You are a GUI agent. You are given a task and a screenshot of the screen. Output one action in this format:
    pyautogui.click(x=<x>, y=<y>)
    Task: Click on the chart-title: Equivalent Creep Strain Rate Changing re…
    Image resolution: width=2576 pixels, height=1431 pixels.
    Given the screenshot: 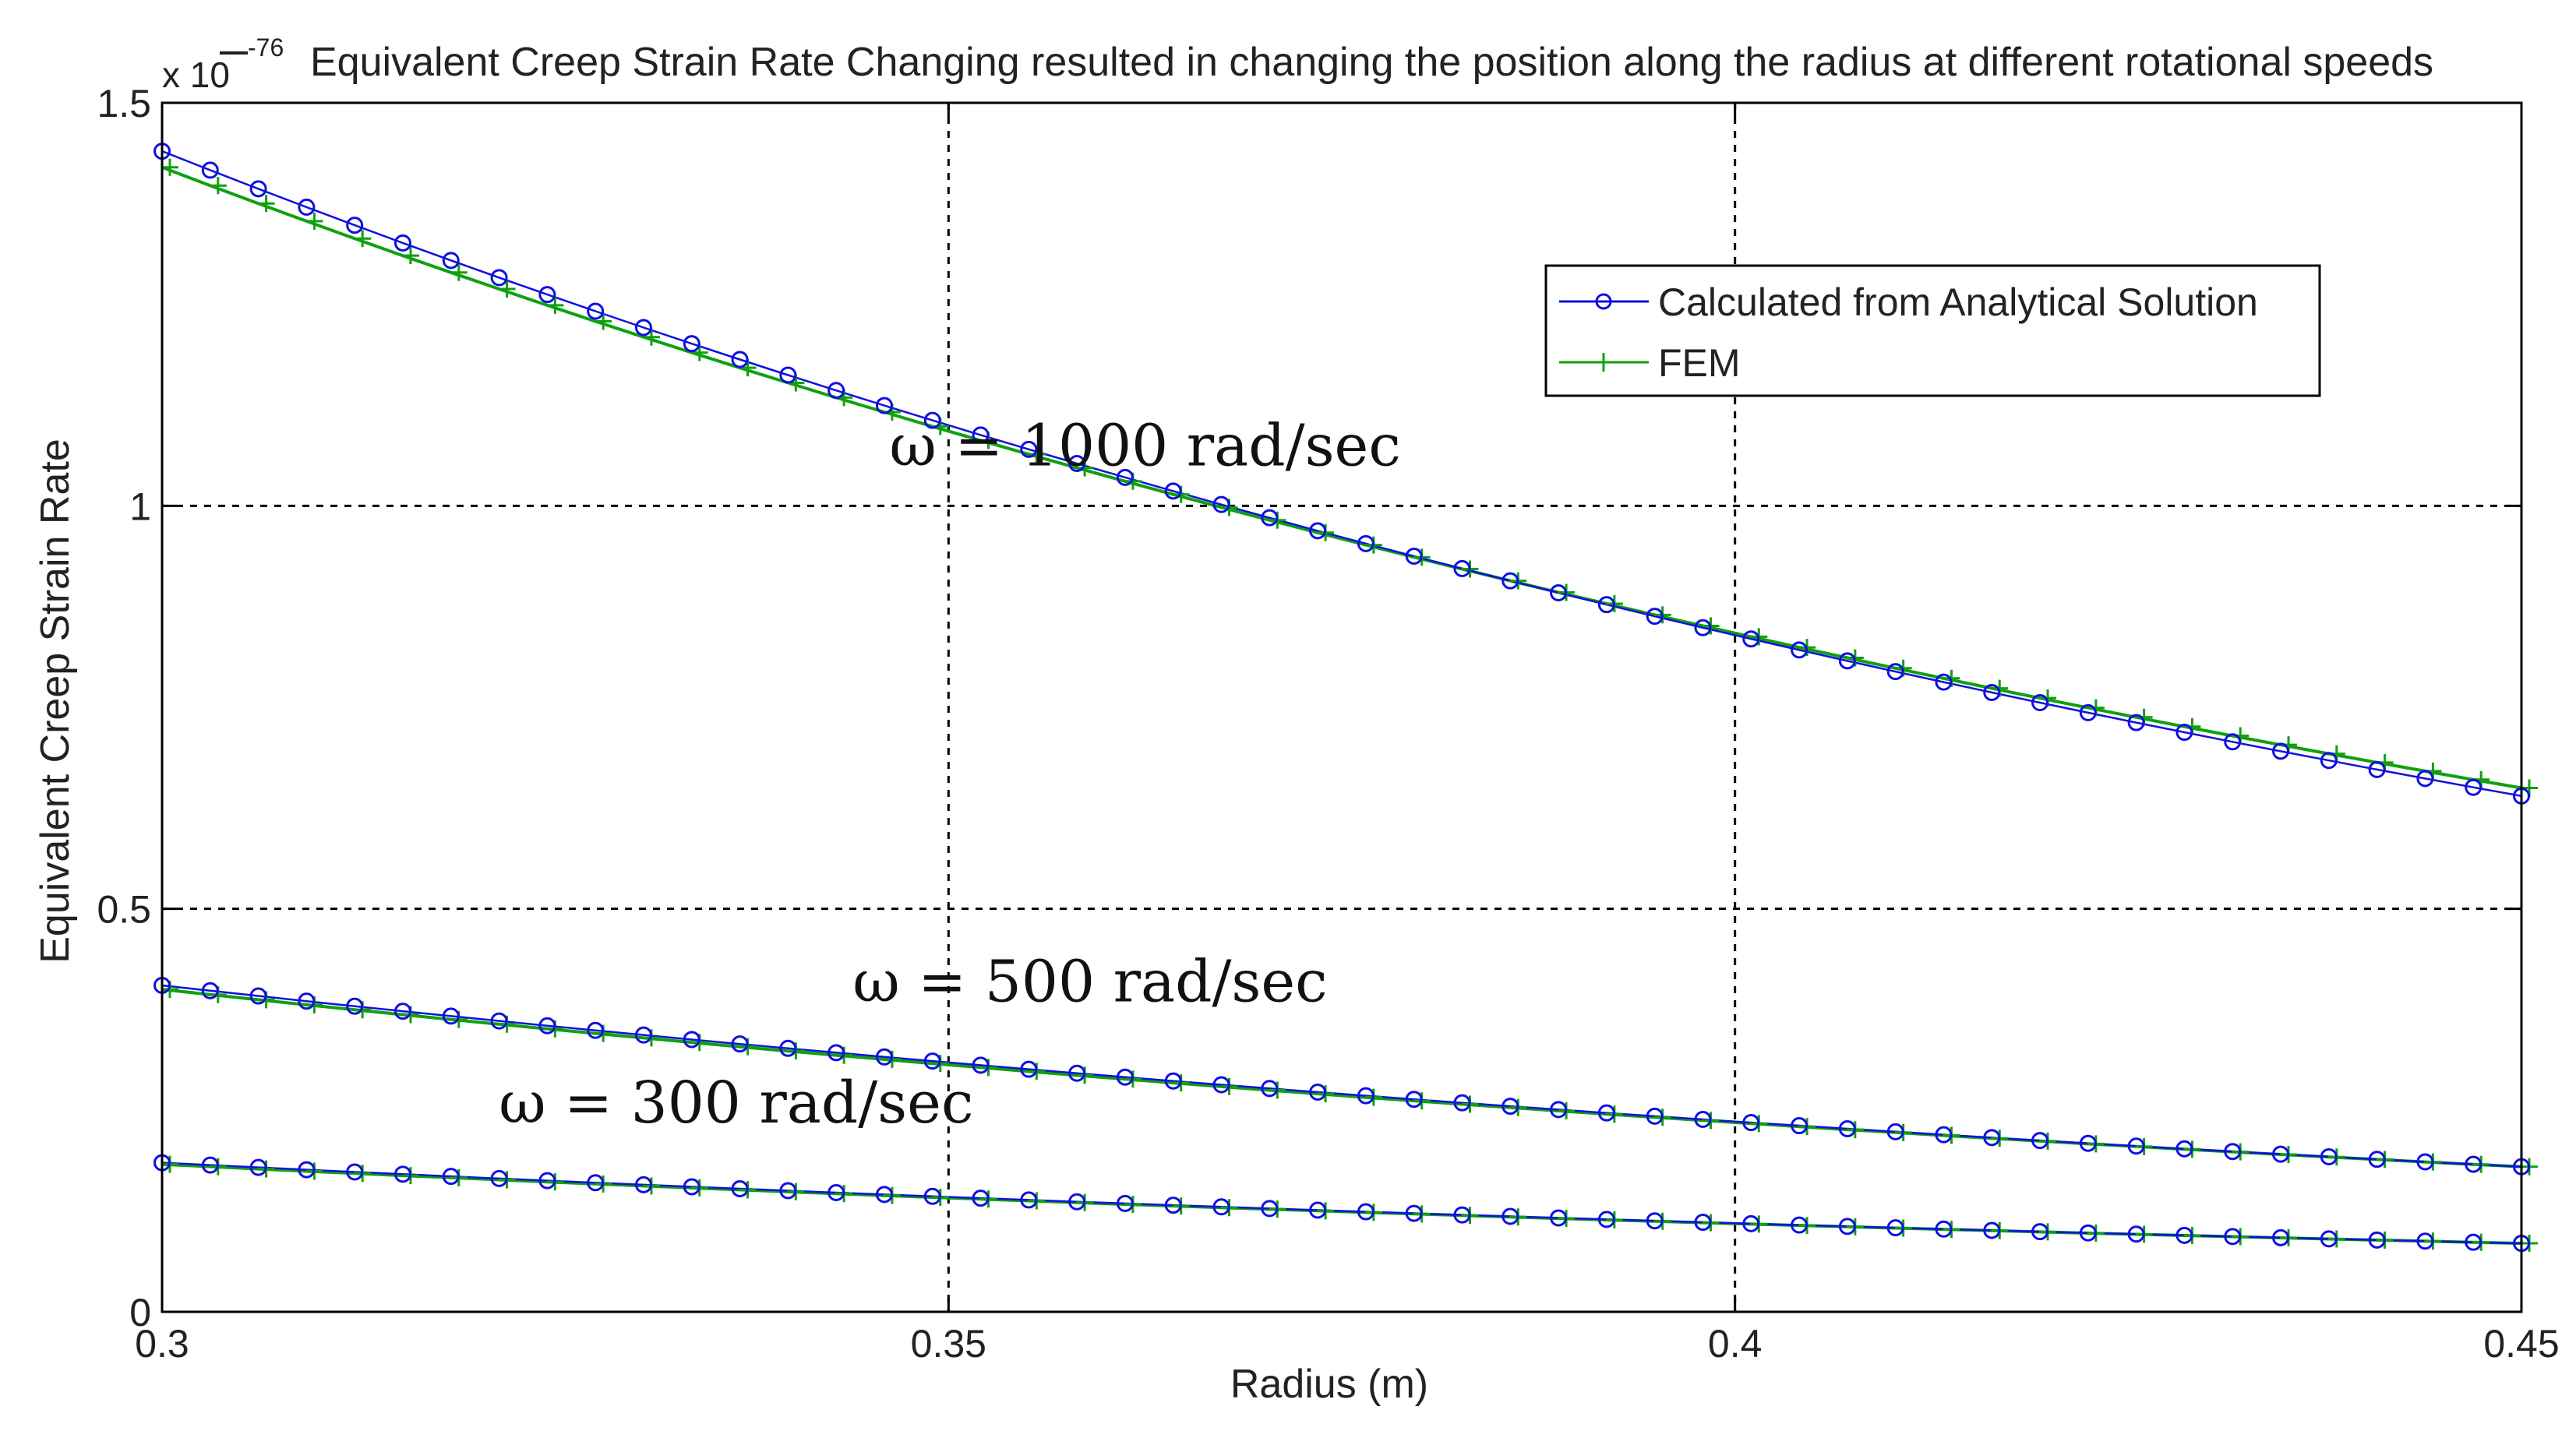 What is the action you would take?
    pyautogui.click(x=1371, y=62)
    